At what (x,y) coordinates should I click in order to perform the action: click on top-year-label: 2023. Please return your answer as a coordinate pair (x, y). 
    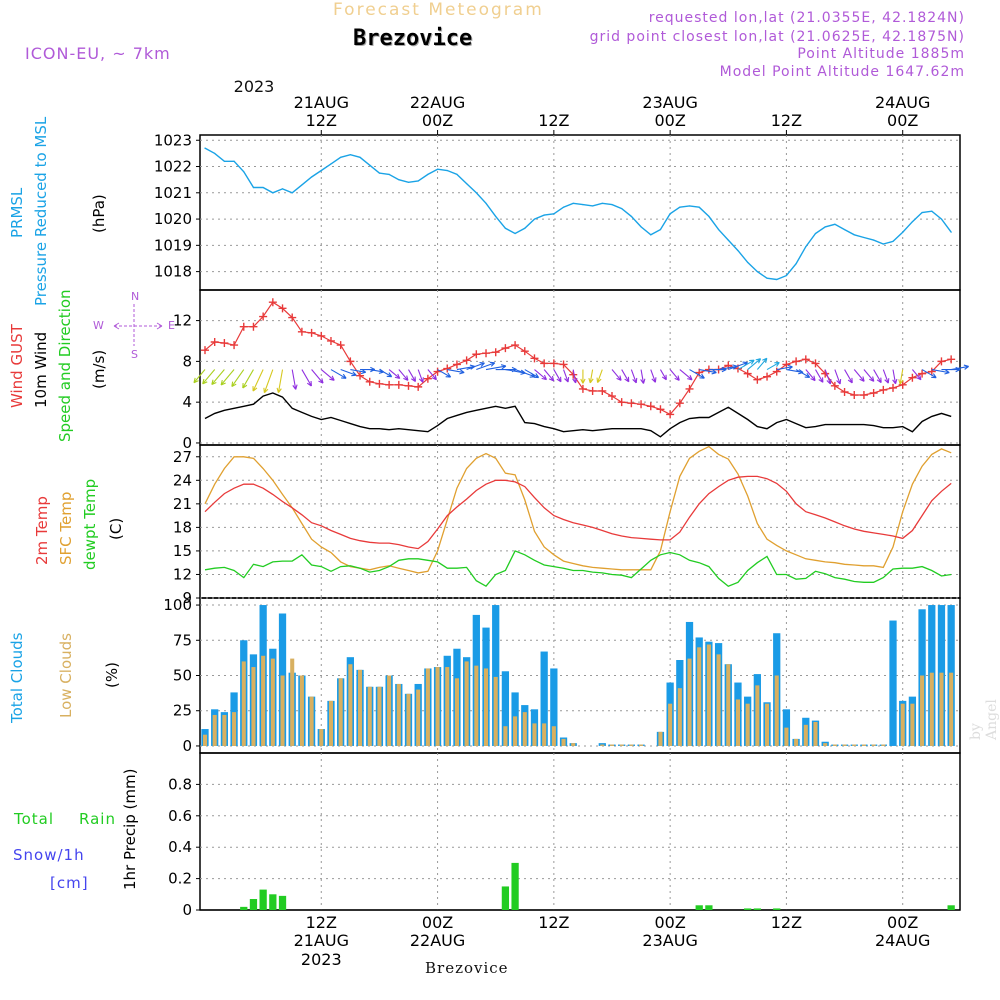
    Looking at the image, I should click on (254, 86).